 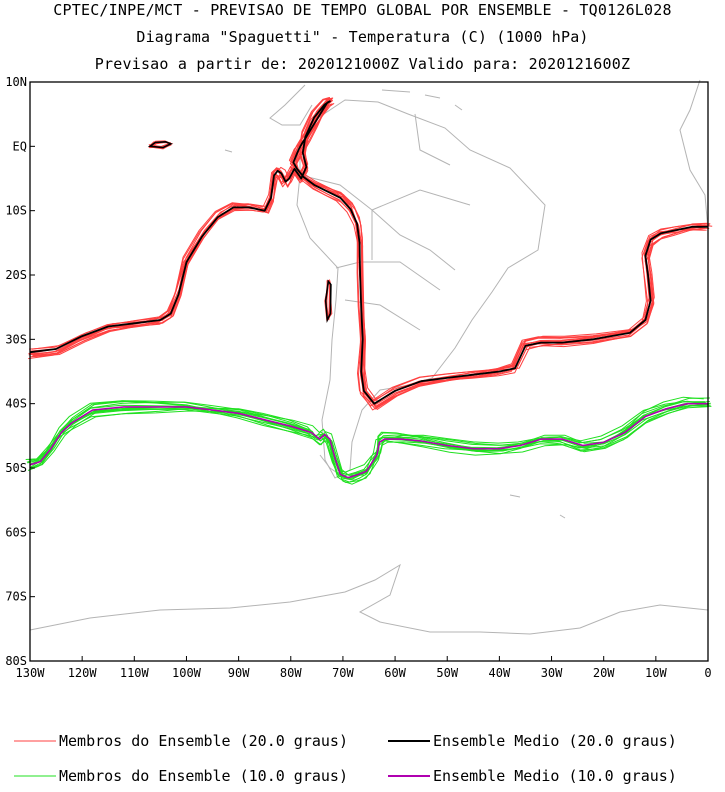 What do you see at coordinates (555, 776) in the screenshot?
I see `legend-label: Ensemble Medio (10.0 graus)` at bounding box center [555, 776].